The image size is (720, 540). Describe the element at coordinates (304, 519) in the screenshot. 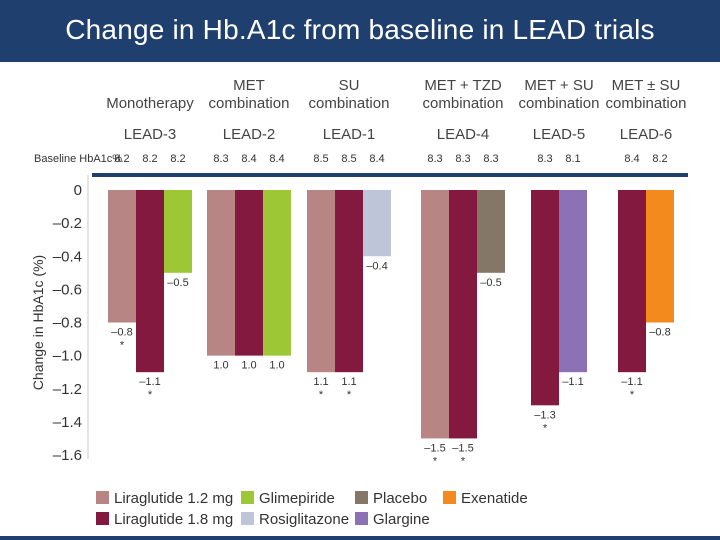

I see `legend-label: Rosiglitazone` at that location.